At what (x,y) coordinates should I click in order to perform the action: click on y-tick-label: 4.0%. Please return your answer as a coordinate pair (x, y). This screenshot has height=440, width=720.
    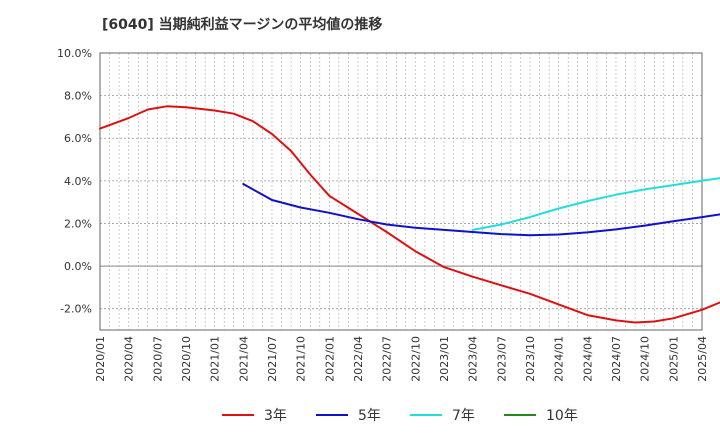
    Looking at the image, I should click on (78, 181).